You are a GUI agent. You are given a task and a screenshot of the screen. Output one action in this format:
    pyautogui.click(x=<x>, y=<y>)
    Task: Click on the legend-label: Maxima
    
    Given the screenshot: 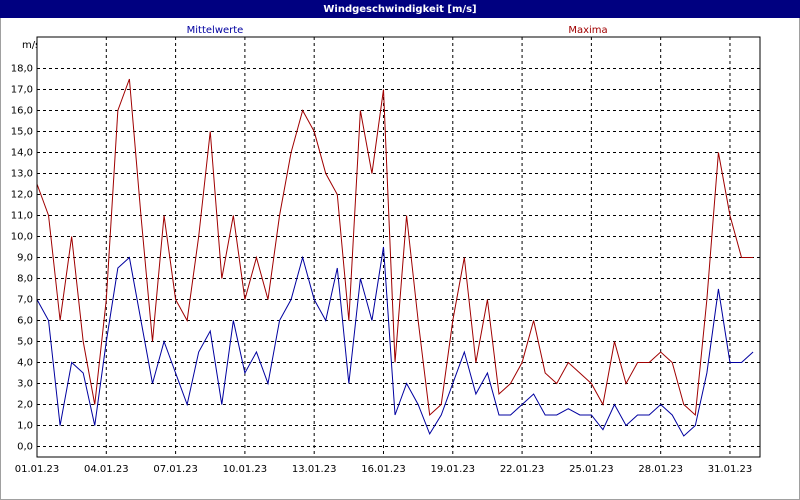 What is the action you would take?
    pyautogui.click(x=587, y=30)
    